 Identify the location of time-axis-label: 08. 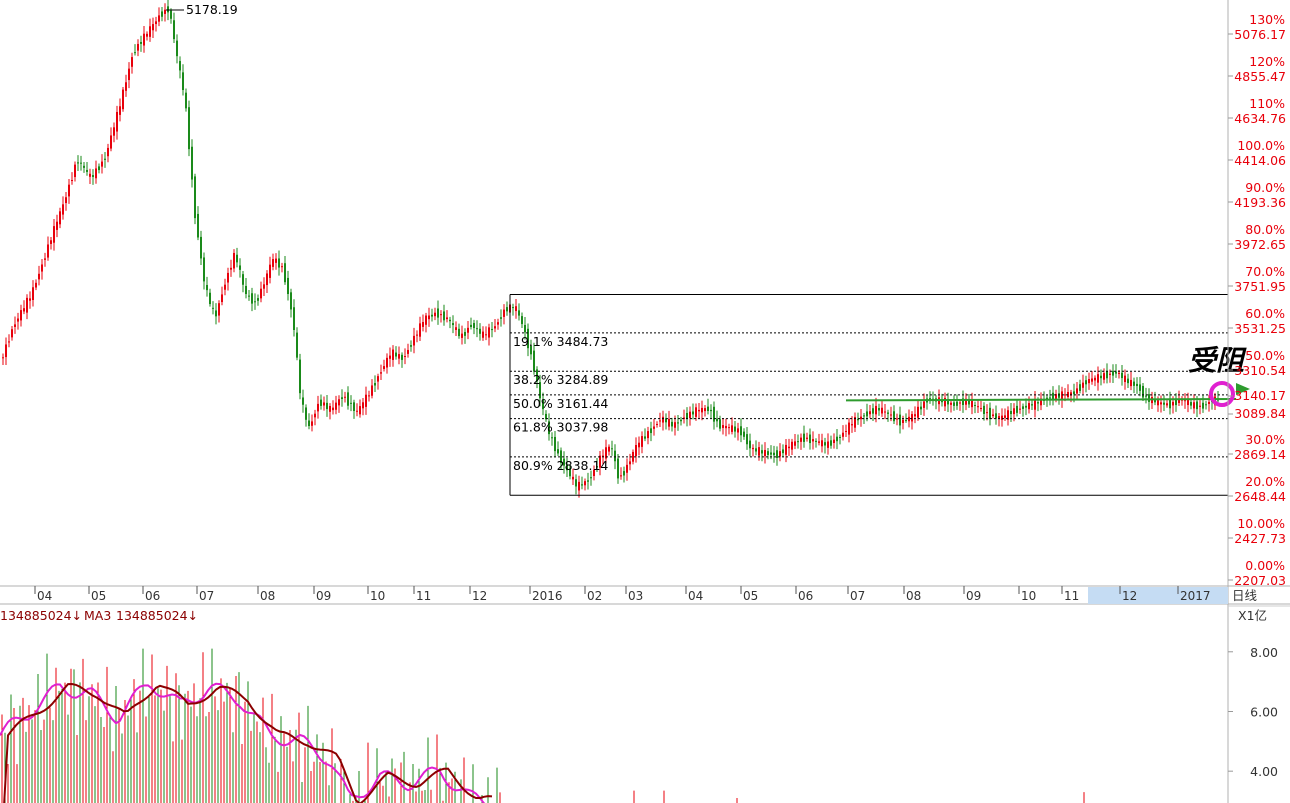
(913, 596).